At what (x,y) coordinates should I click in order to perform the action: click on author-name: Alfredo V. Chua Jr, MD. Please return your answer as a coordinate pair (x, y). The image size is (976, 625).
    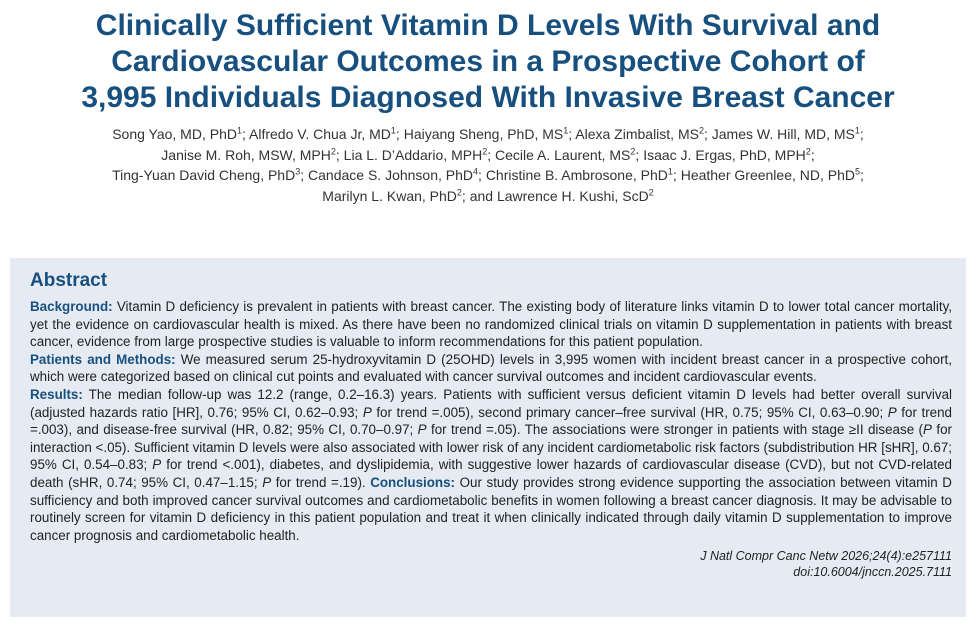
    Looking at the image, I should click on (320, 134).